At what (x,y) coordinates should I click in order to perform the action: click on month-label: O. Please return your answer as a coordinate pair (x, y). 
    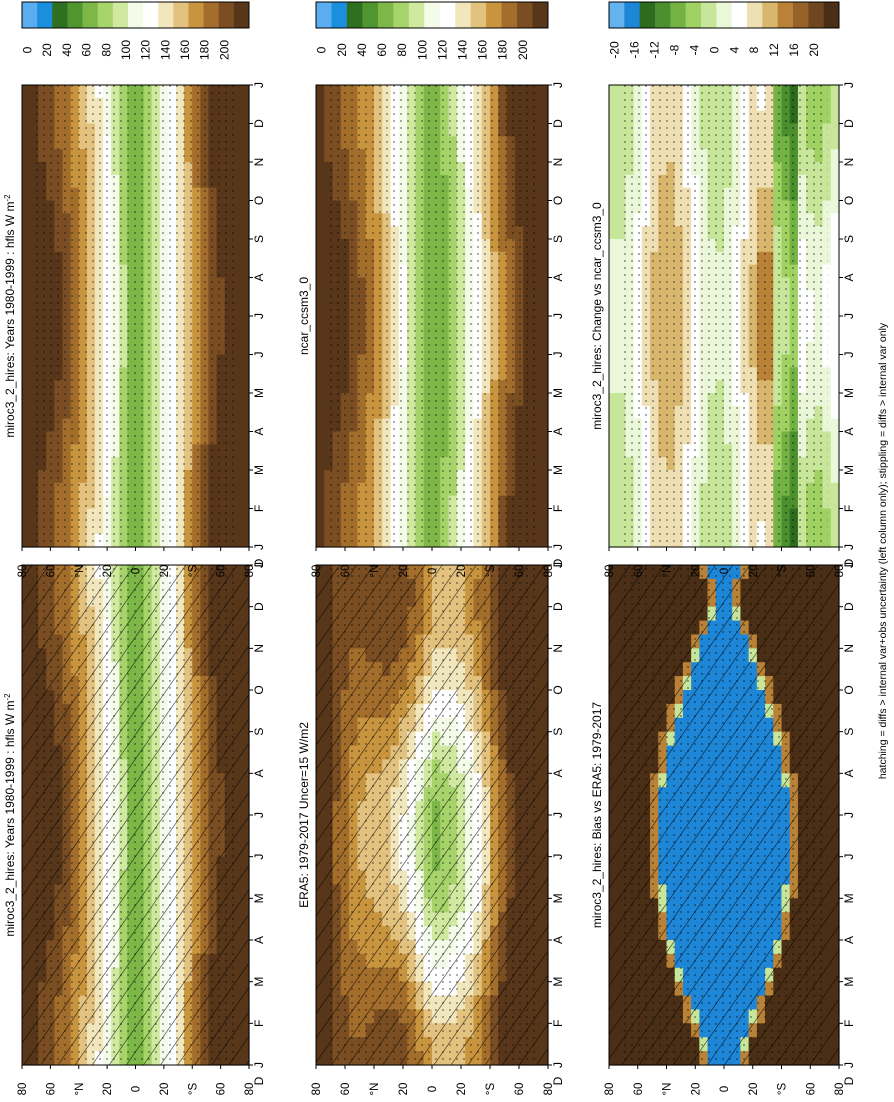
    Looking at the image, I should click on (558, 200).